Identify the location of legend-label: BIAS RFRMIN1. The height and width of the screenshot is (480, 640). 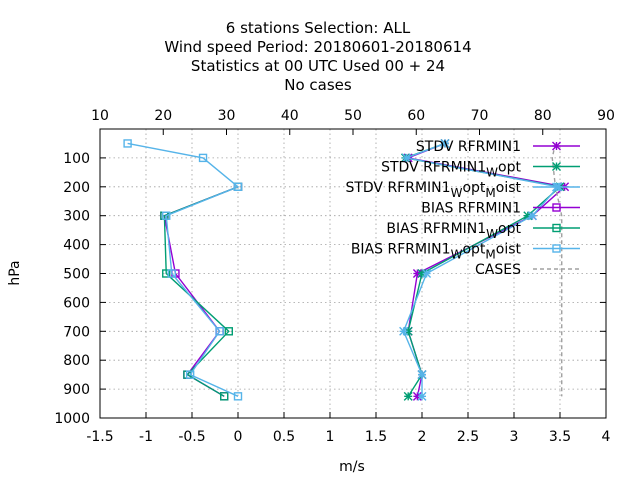
(471, 209).